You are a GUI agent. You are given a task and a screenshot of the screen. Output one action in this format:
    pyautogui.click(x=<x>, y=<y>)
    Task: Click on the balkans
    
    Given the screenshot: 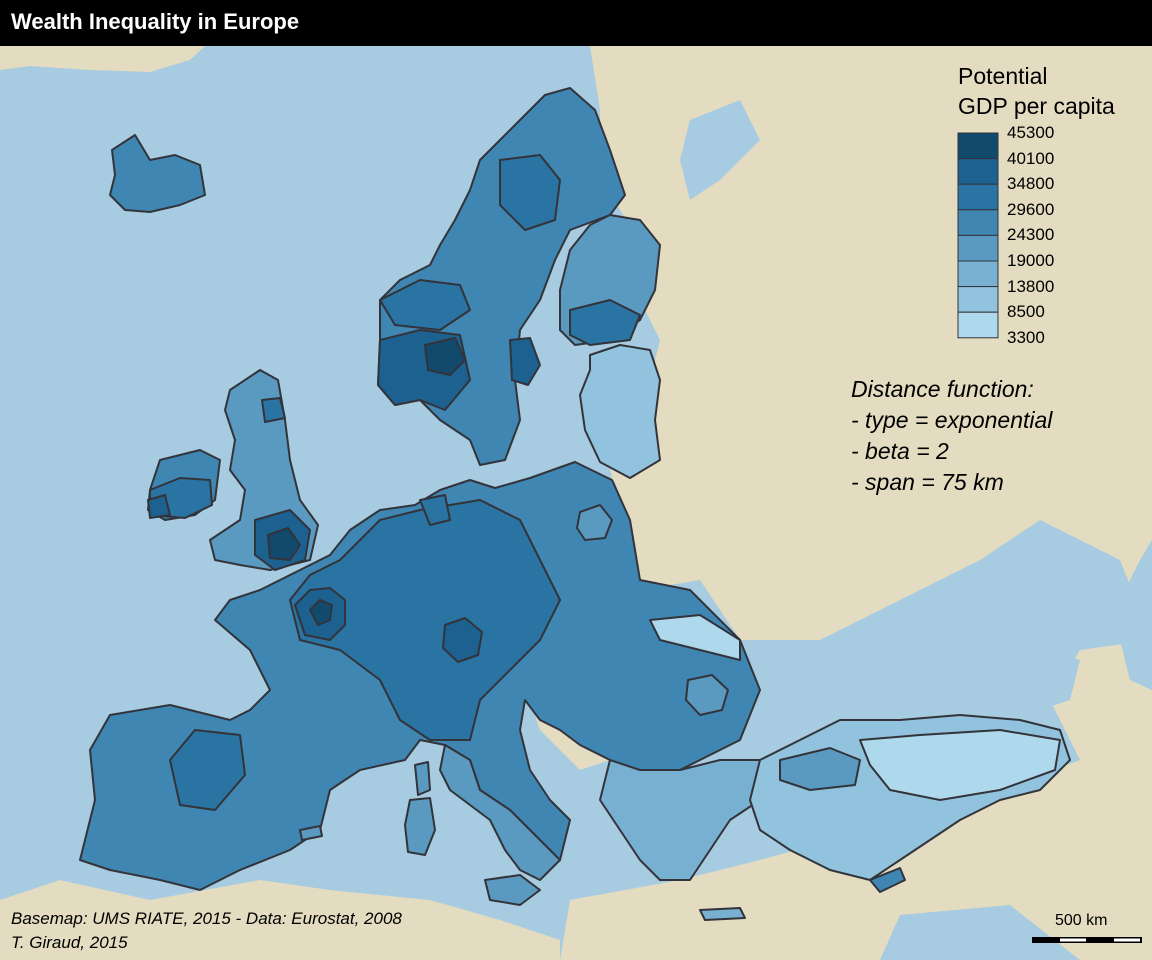 What is the action you would take?
    pyautogui.click(x=680, y=820)
    